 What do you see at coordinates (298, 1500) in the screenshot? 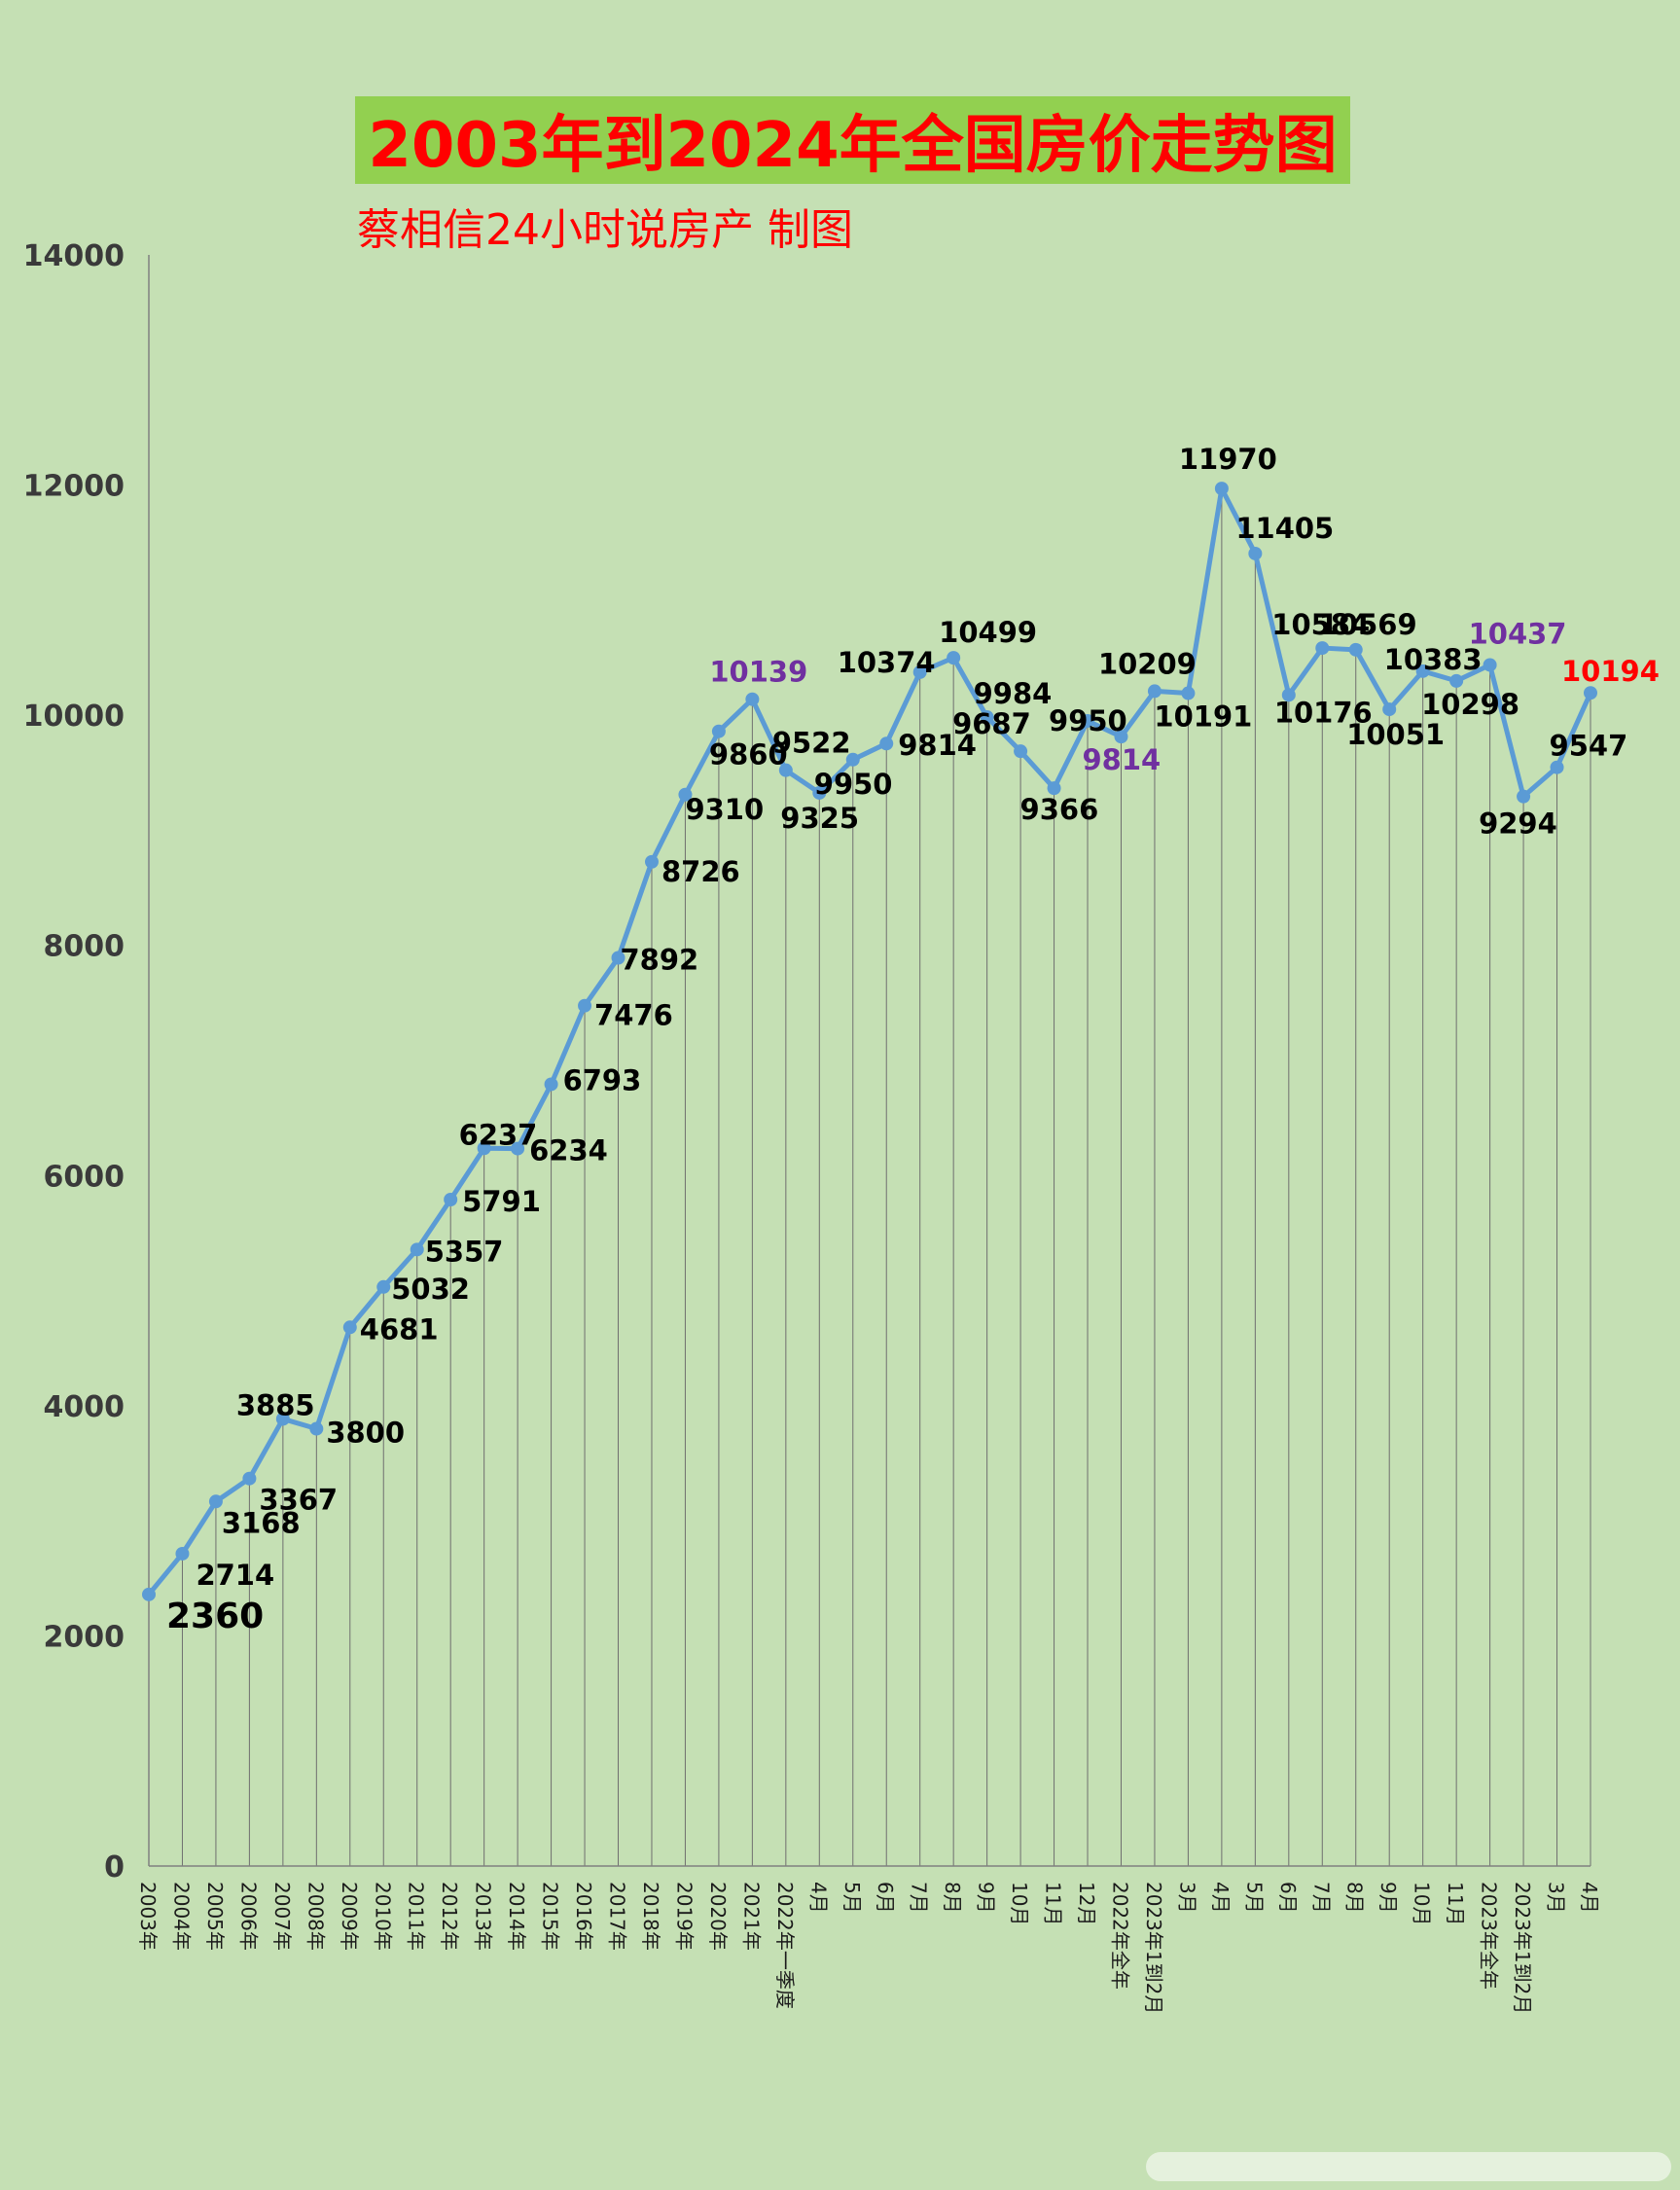
I see `data-label: 3367` at bounding box center [298, 1500].